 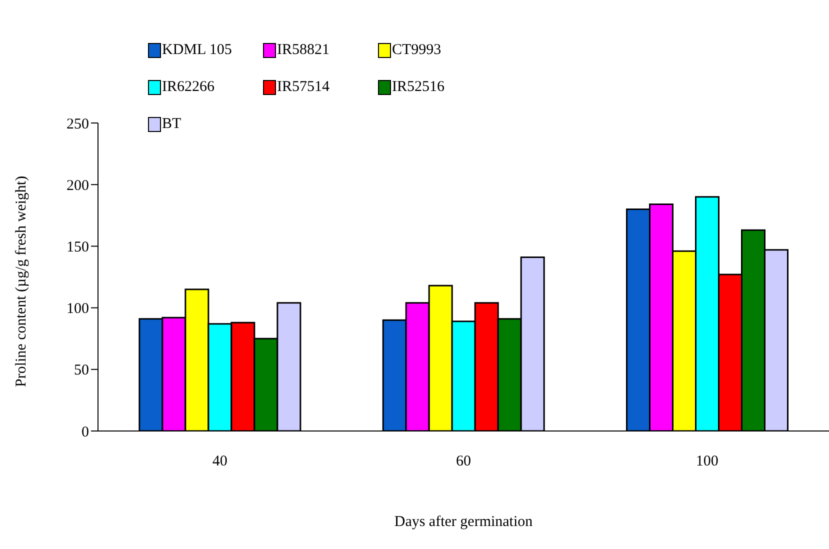 What do you see at coordinates (172, 124) in the screenshot?
I see `legend-label: BT` at bounding box center [172, 124].